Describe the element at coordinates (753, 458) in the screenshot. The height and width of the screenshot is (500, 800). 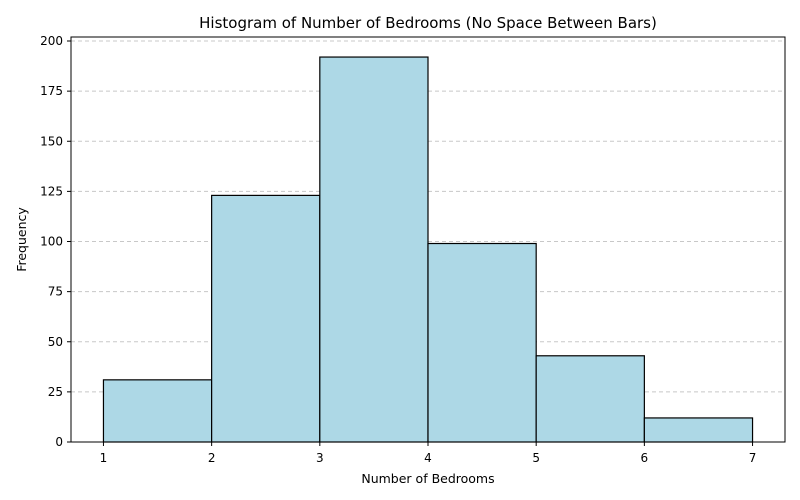
I see `x-tick-label: 7` at that location.